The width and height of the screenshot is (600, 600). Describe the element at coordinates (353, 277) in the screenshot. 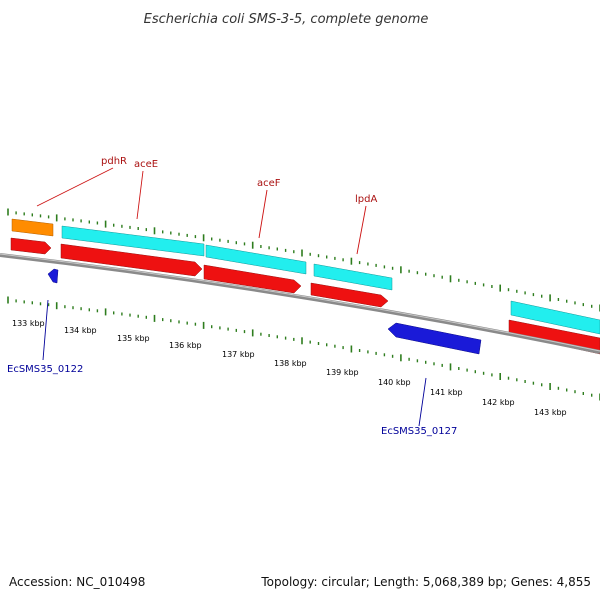

I see `gene-bar-lpdA` at that location.